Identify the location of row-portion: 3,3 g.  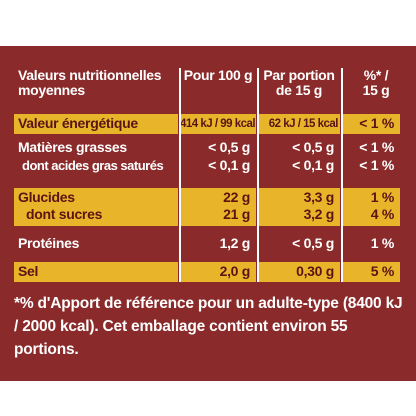
(299, 207).